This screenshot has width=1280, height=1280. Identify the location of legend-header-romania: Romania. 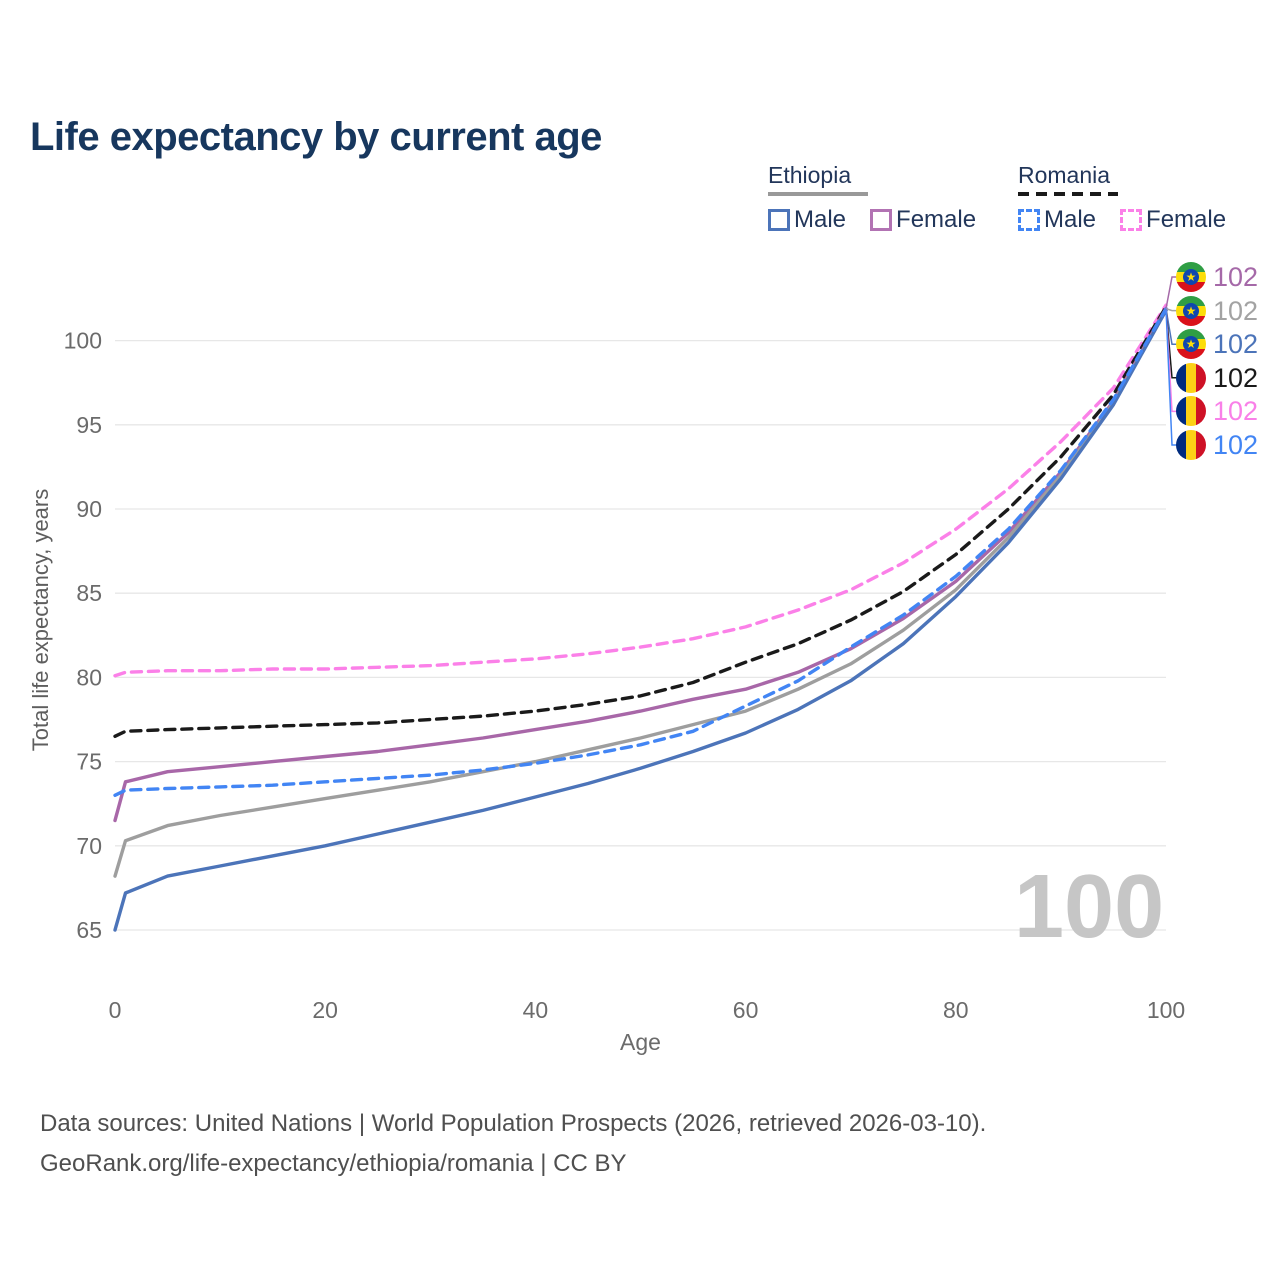
(1064, 175).